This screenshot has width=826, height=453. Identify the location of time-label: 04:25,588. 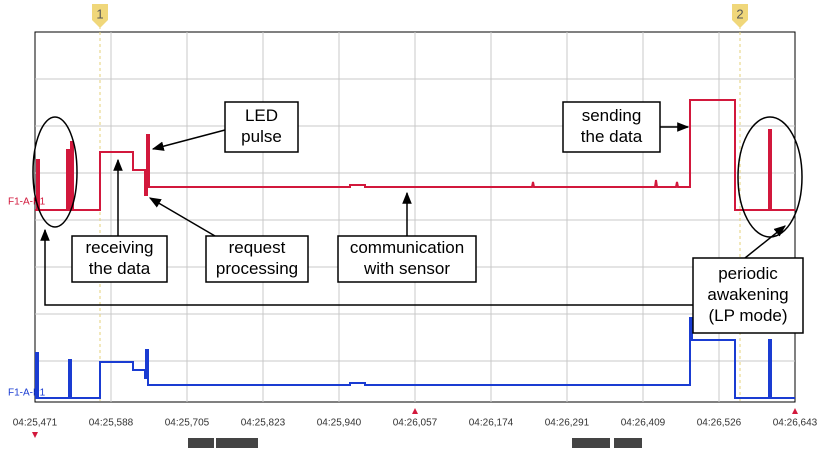
(111, 423).